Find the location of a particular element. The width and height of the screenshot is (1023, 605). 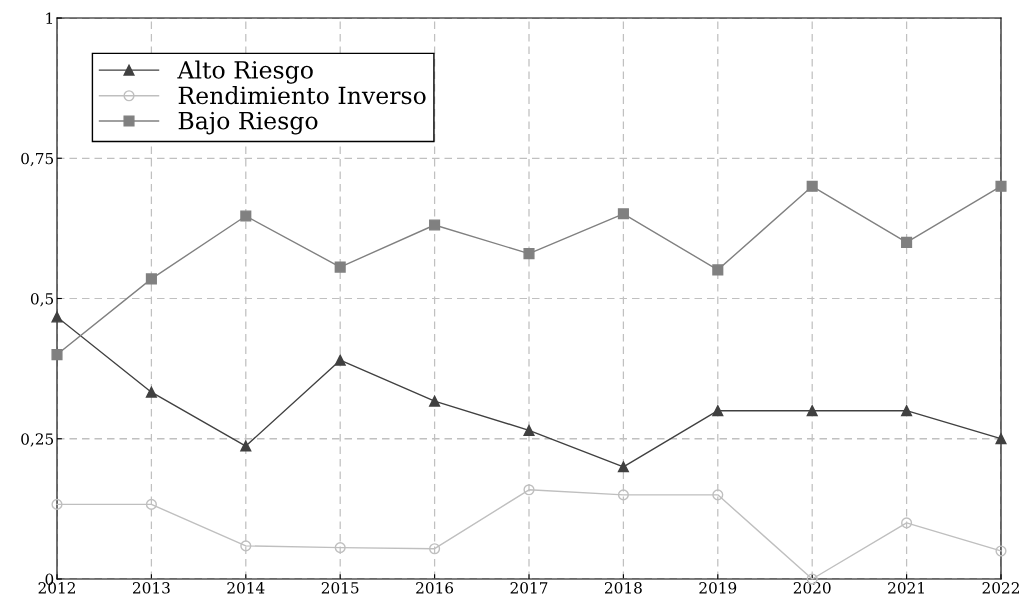

x-tick-label: 2018 is located at coordinates (623, 588).